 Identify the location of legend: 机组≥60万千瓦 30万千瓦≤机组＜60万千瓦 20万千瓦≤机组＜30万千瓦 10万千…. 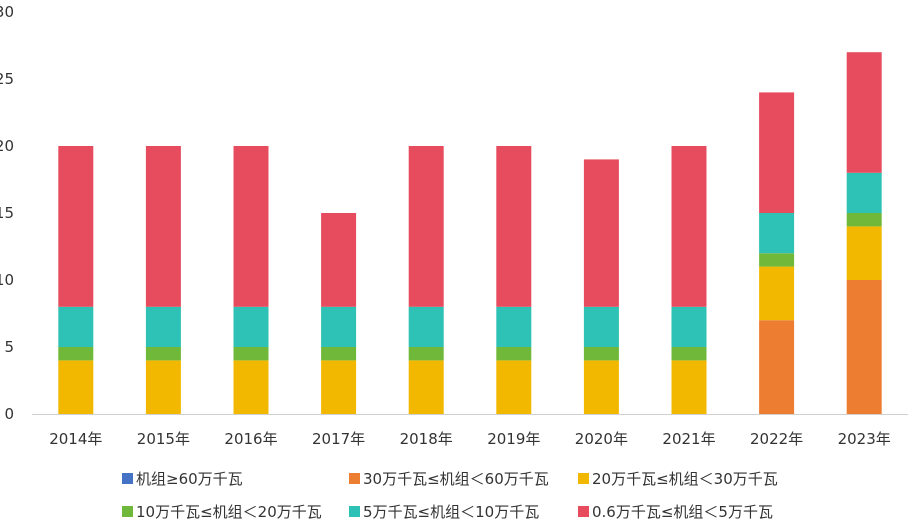
(450, 495).